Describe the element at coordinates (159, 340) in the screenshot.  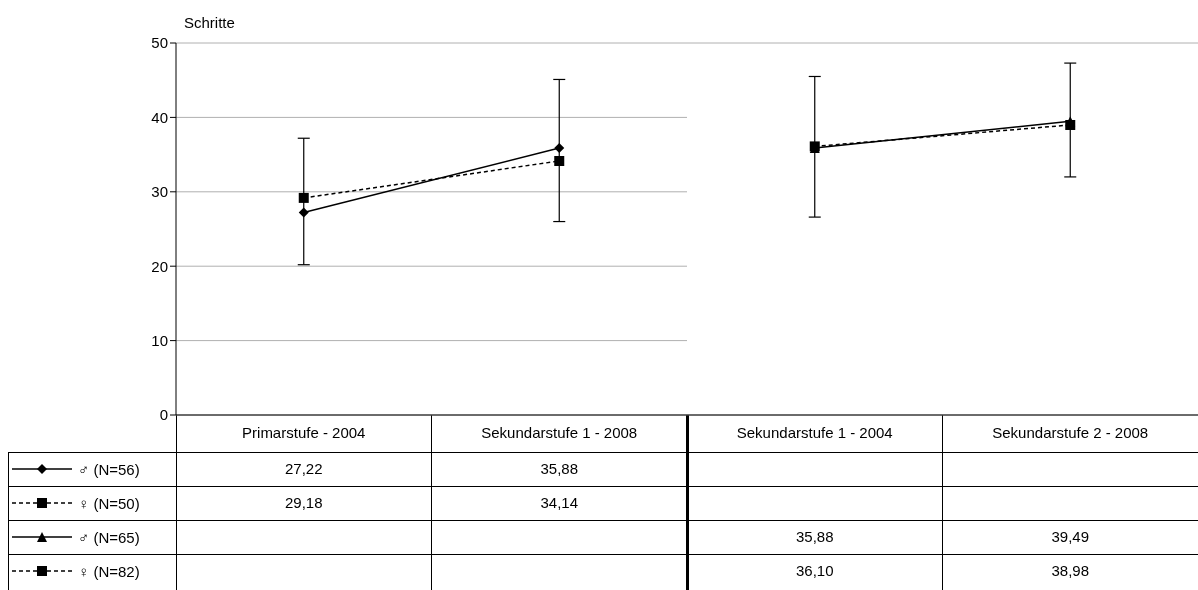
I see `y-tick-label: 10` at that location.